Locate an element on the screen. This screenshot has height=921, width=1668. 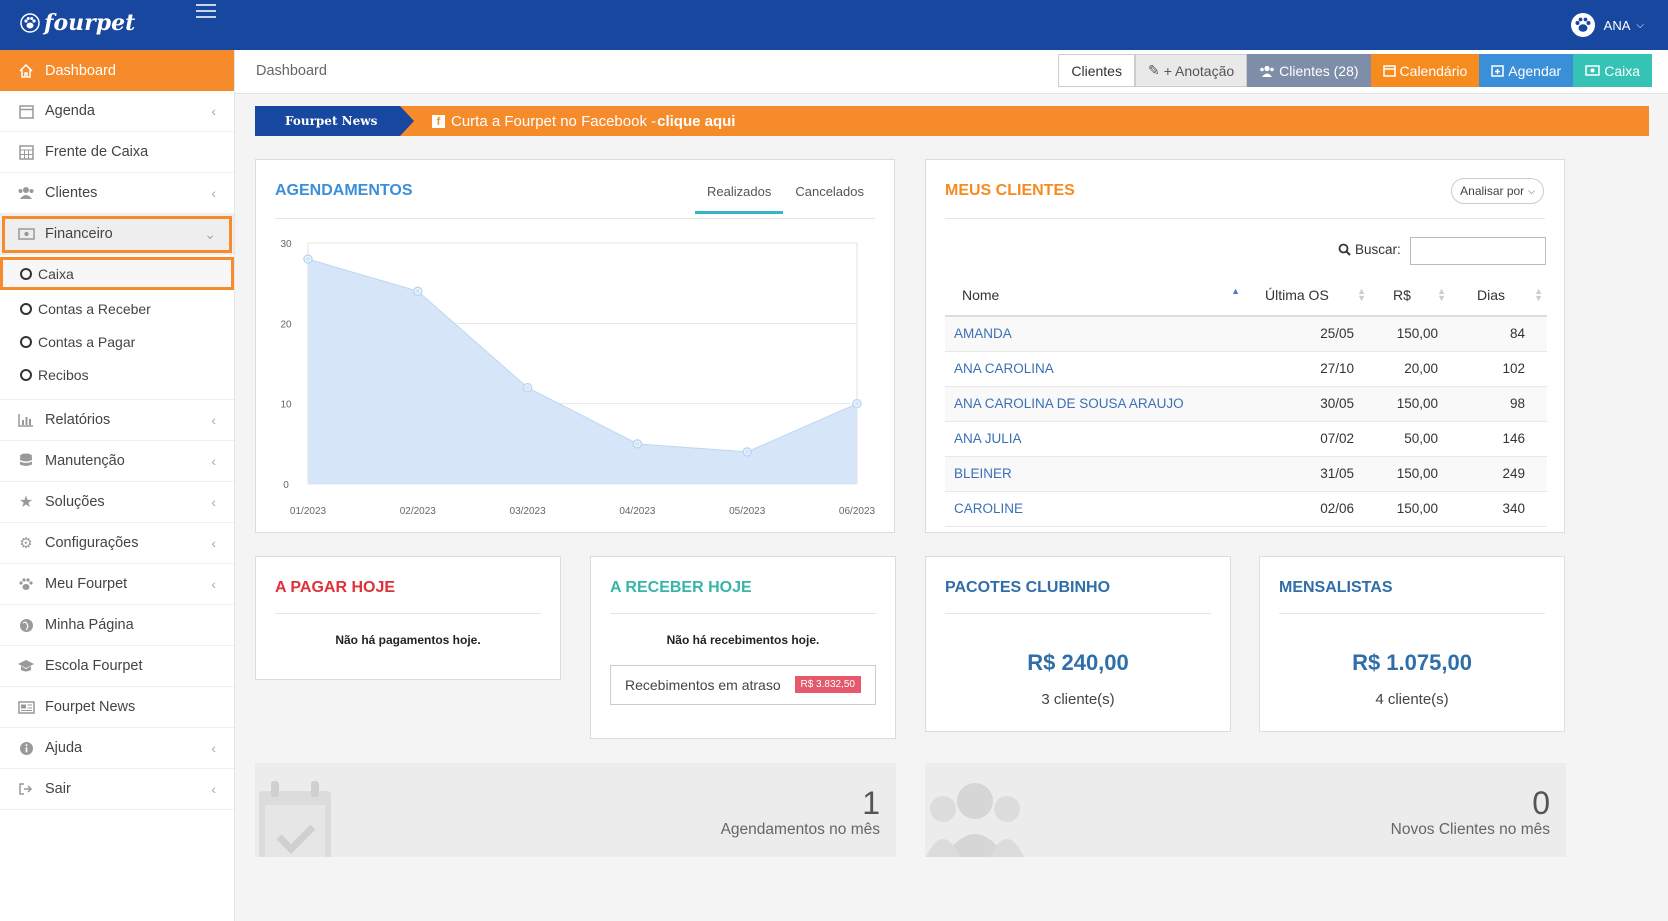
column-header-rs: R$ ▲ ▼ is located at coordinates (1410, 295).